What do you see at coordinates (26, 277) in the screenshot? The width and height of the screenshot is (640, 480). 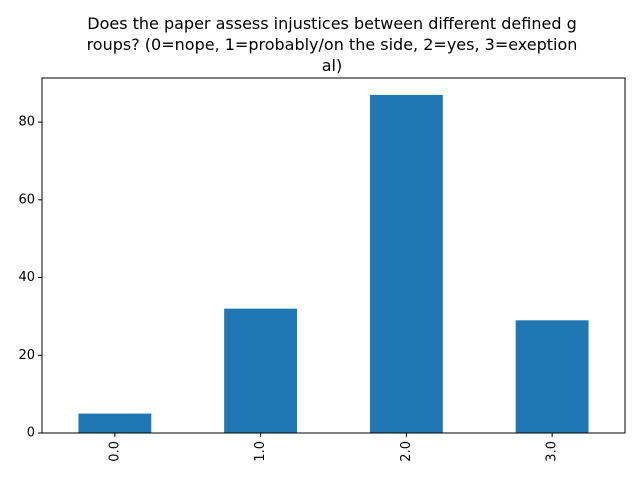 I see `y-tick-label: 40` at bounding box center [26, 277].